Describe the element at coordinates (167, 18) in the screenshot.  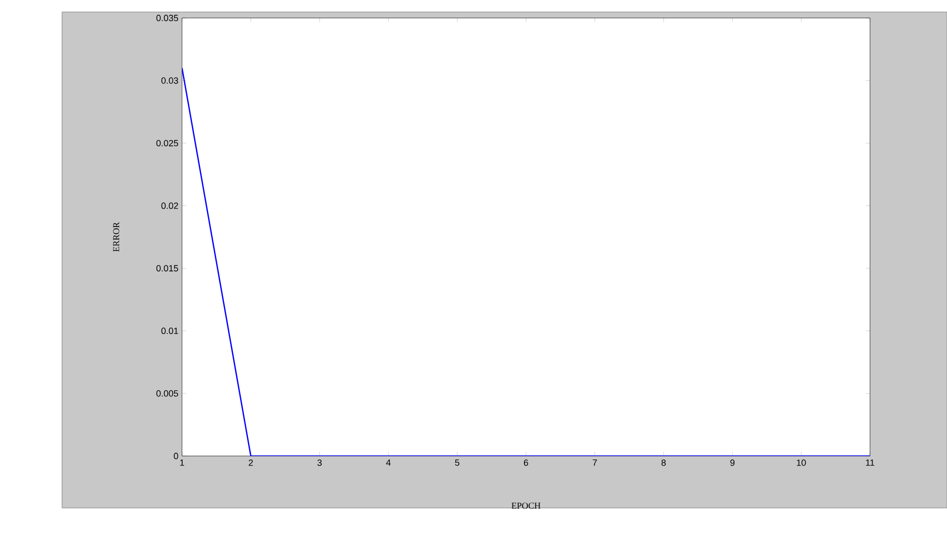
I see `y-tick-label: 0.035` at that location.